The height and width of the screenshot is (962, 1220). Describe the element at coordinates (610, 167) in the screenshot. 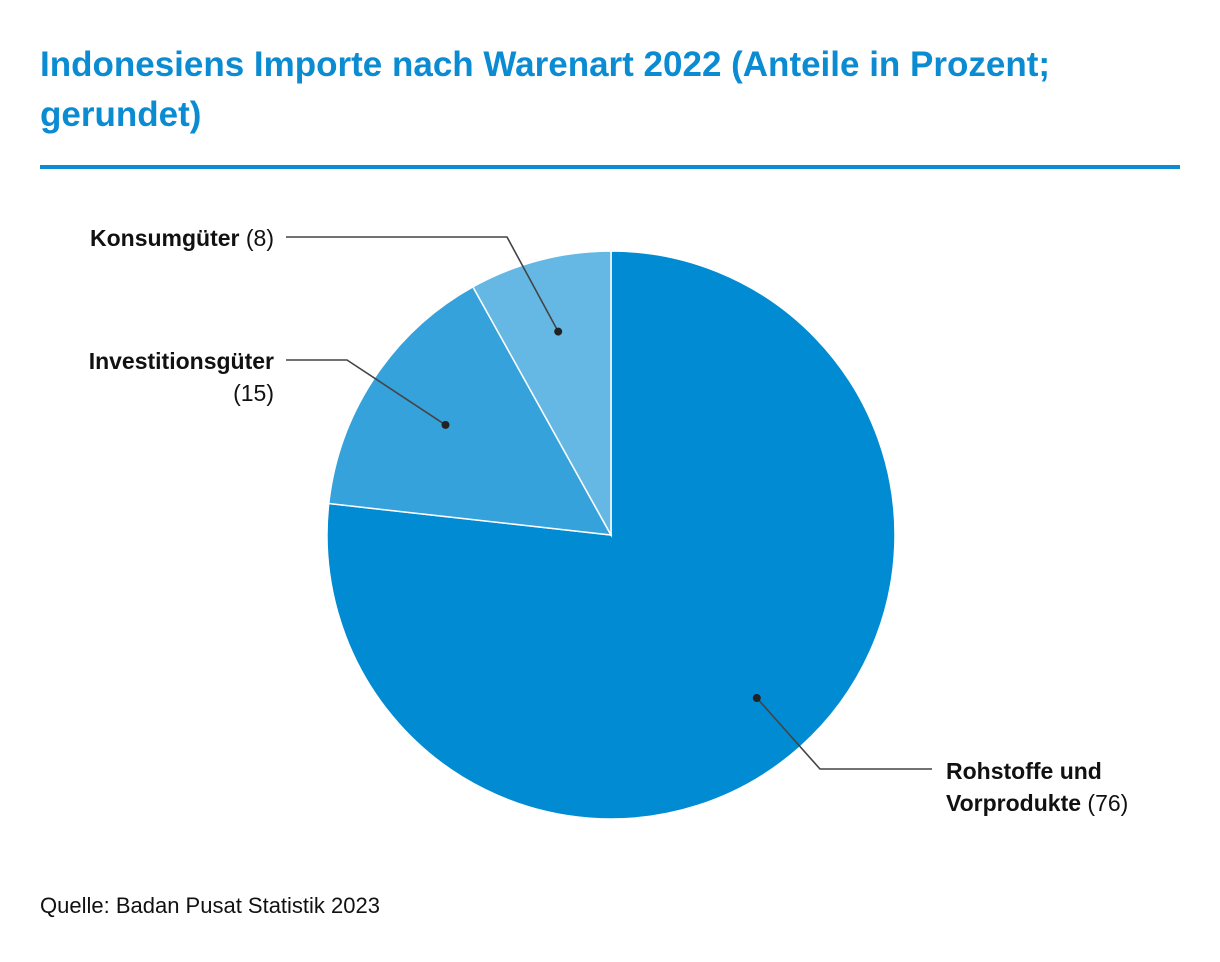

I see `title-rule` at that location.